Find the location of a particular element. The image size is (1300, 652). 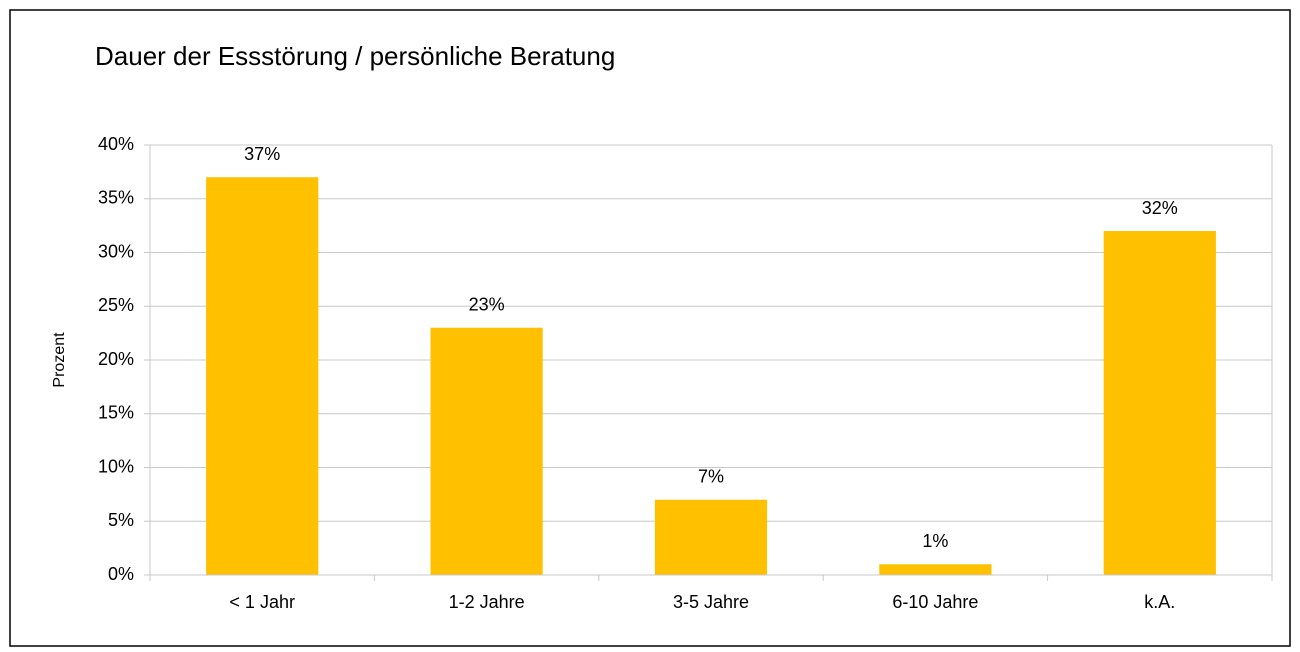

data-label: 7% is located at coordinates (711, 477).